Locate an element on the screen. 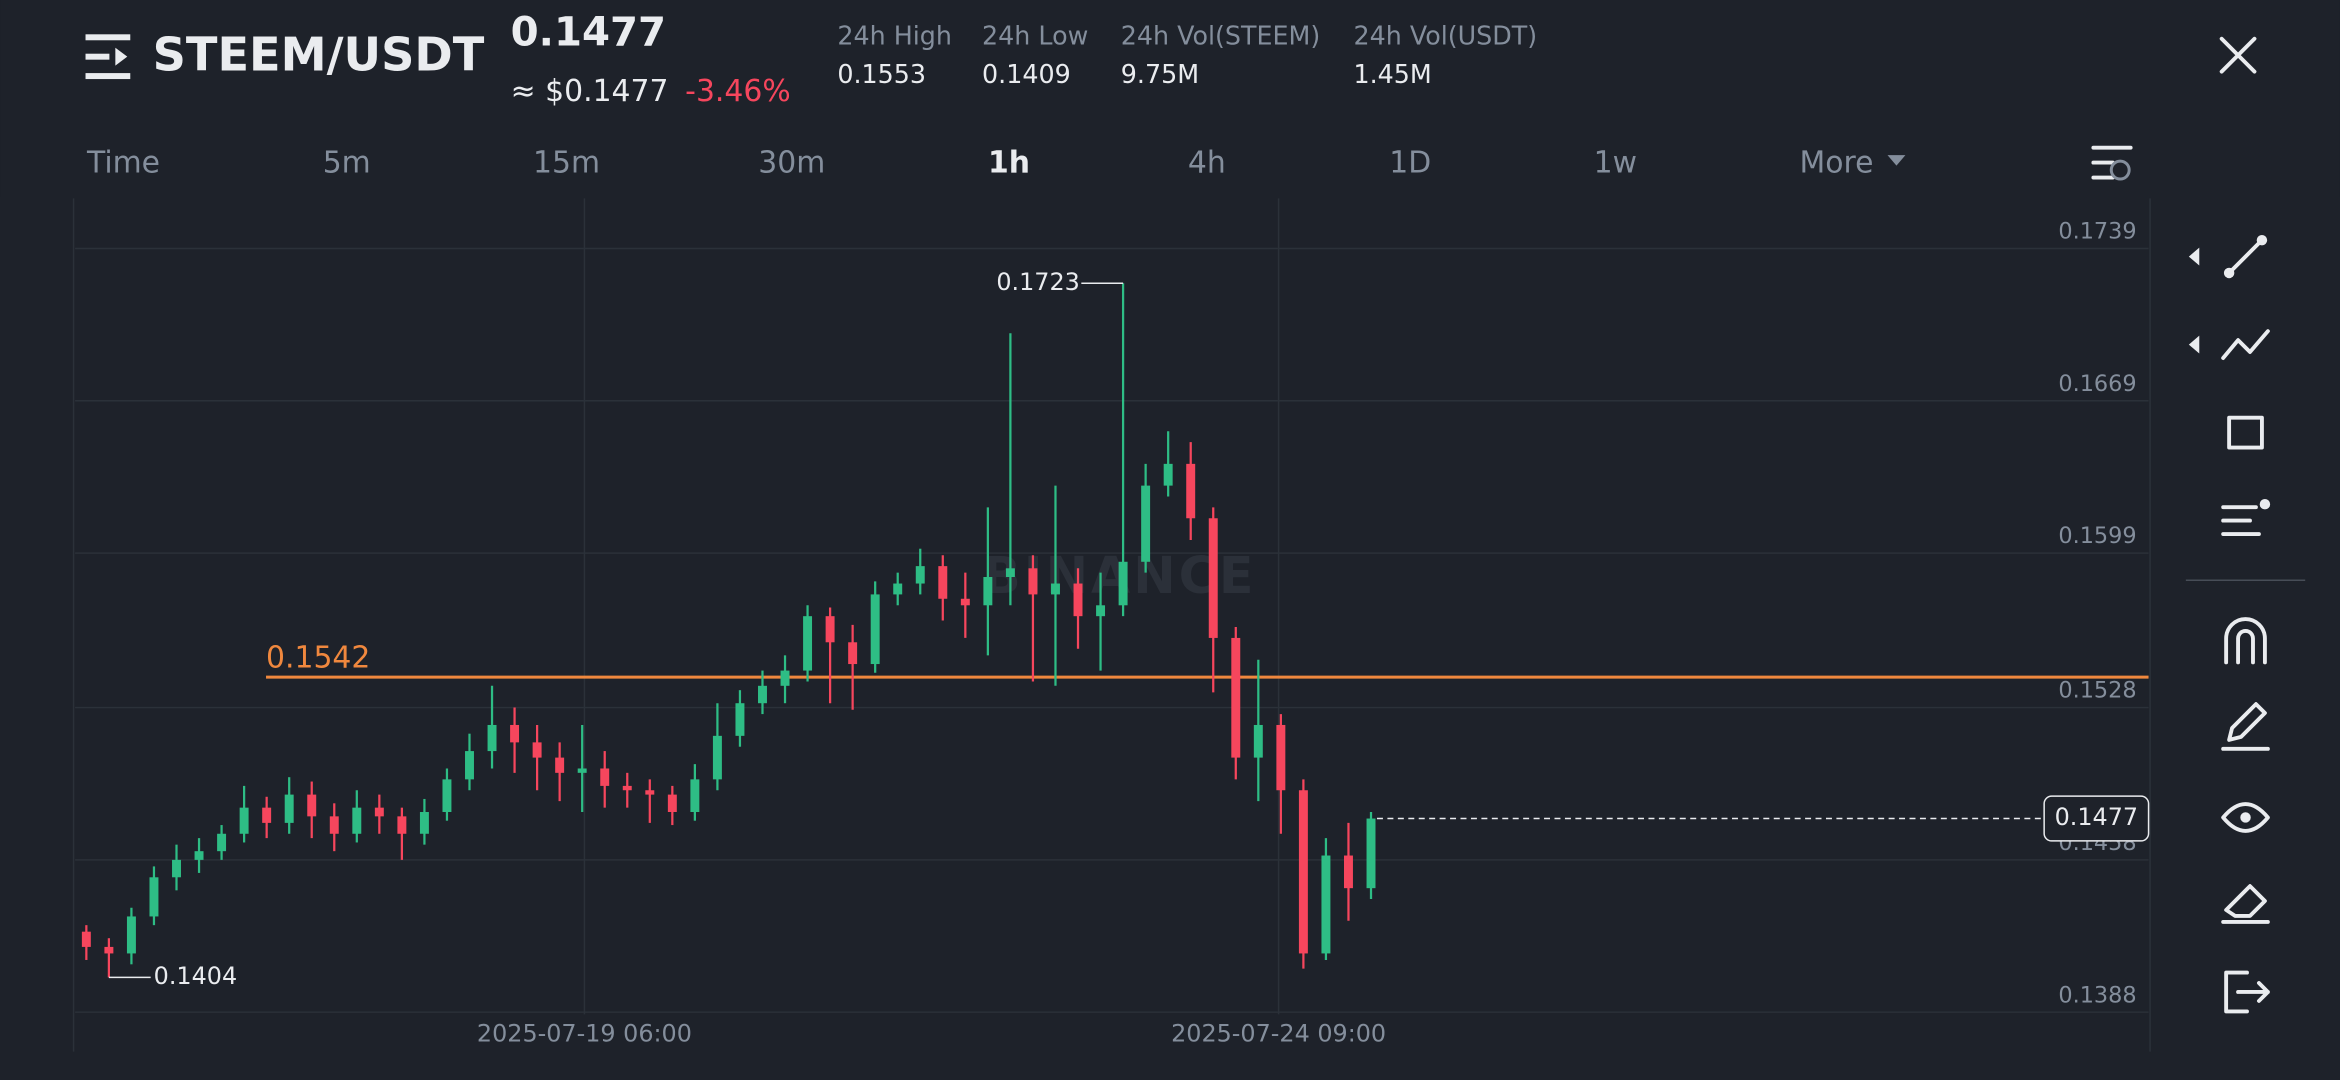 Image resolution: width=2340 pixels, height=1080 pixels. timeframe-tab: Time is located at coordinates (123, 163).